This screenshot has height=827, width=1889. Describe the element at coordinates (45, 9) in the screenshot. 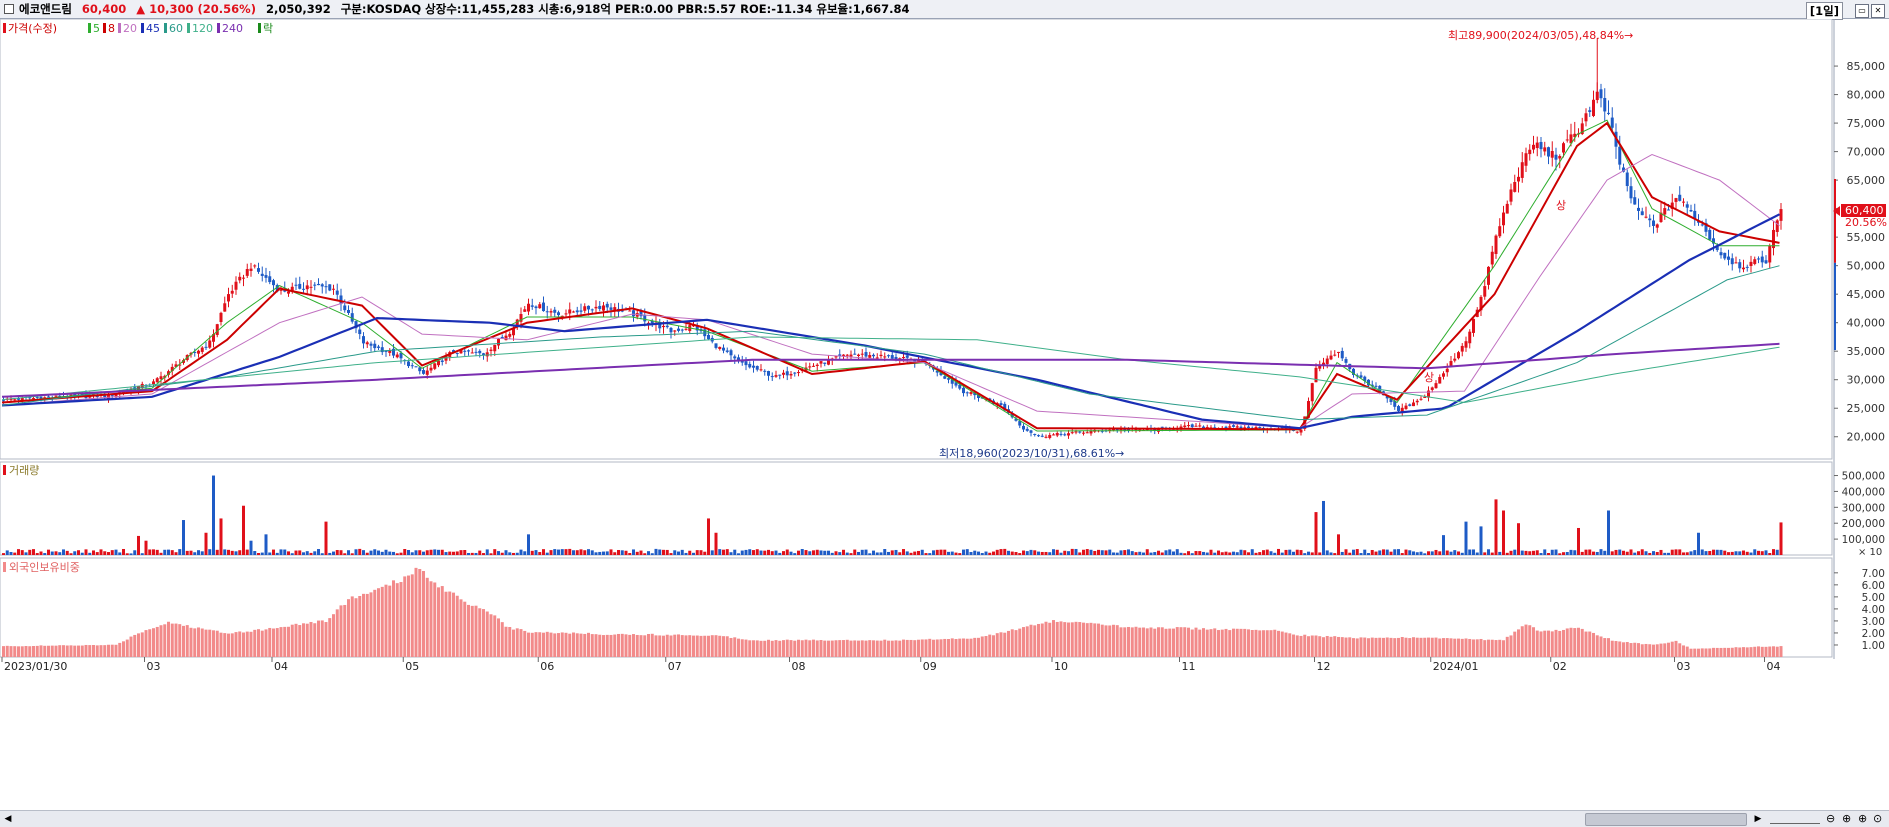

I see `stock-name: 에코앤드림` at that location.